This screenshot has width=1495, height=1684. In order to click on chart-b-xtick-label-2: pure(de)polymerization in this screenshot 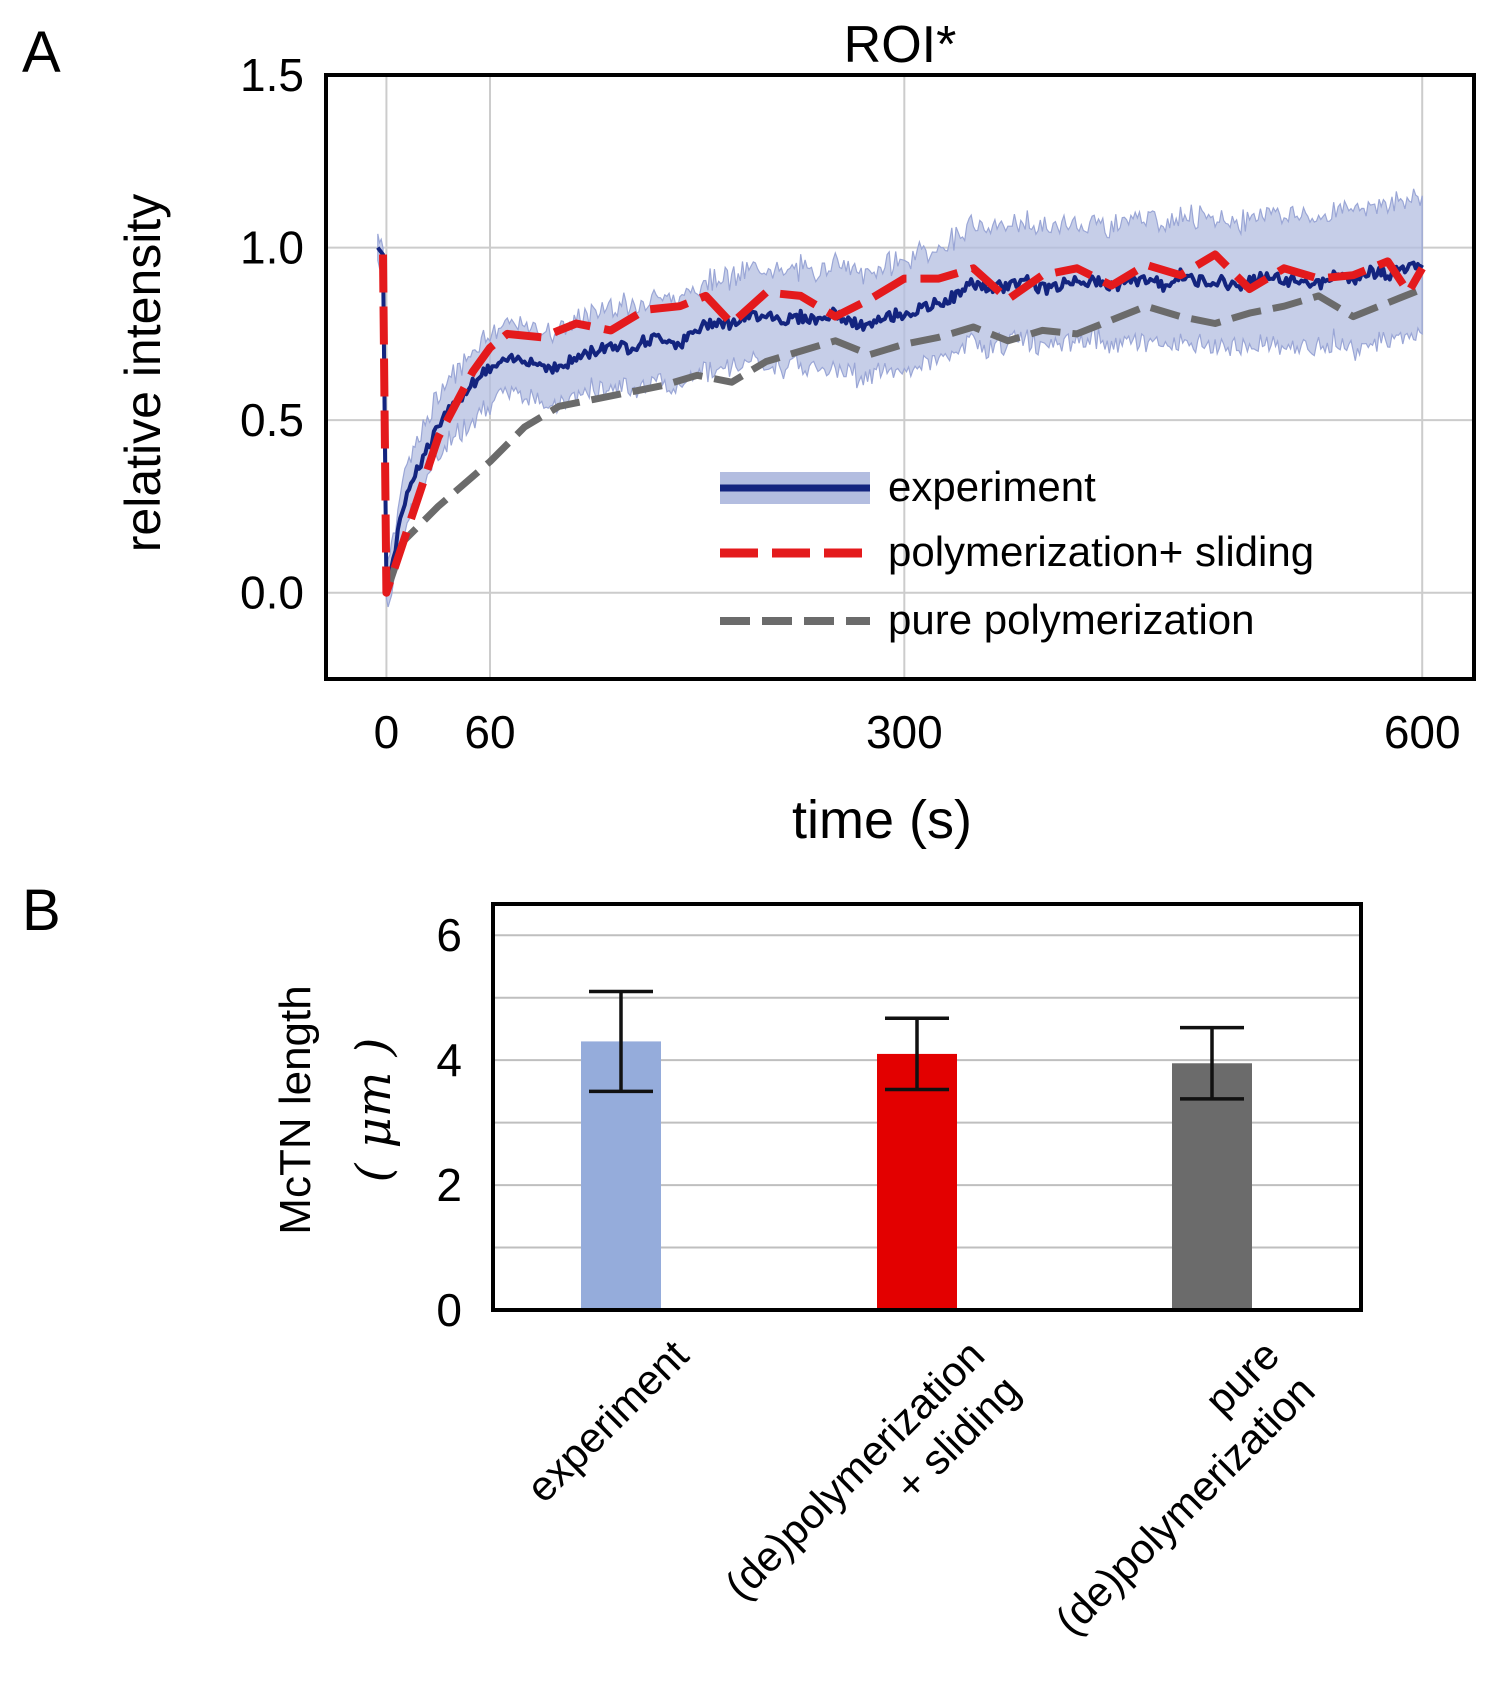, I will do `click(1185, 1487)`.